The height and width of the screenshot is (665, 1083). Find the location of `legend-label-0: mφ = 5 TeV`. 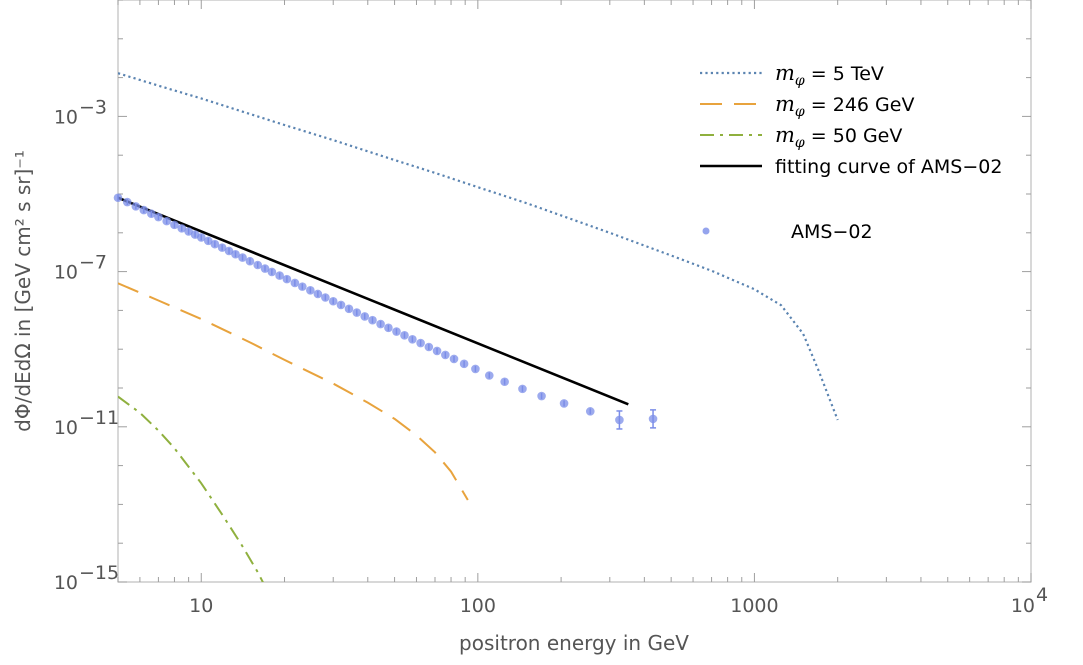

legend-label-0: mφ = 5 TeV is located at coordinates (829, 75).